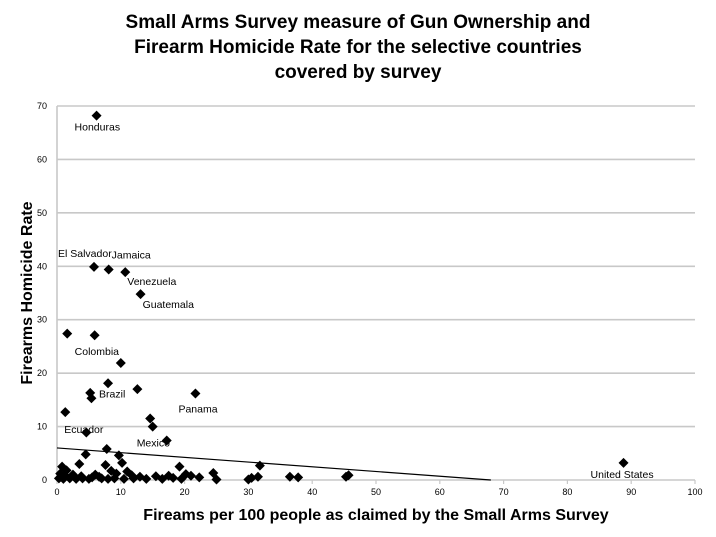  Describe the element at coordinates (85, 254) in the screenshot. I see `data-label: El Salvador` at that location.